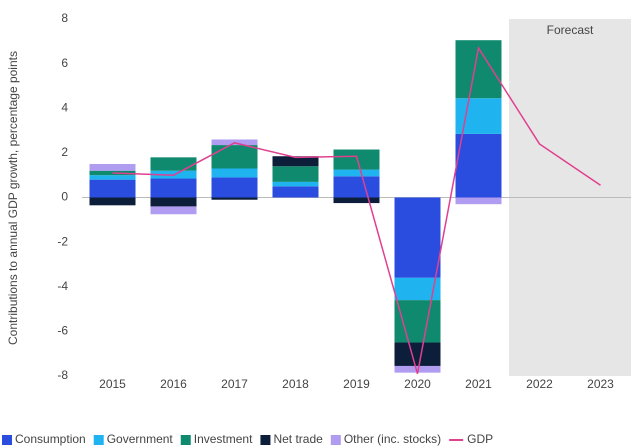 The height and width of the screenshot is (448, 631). I want to click on y-tick-label: 0, so click(64, 197).